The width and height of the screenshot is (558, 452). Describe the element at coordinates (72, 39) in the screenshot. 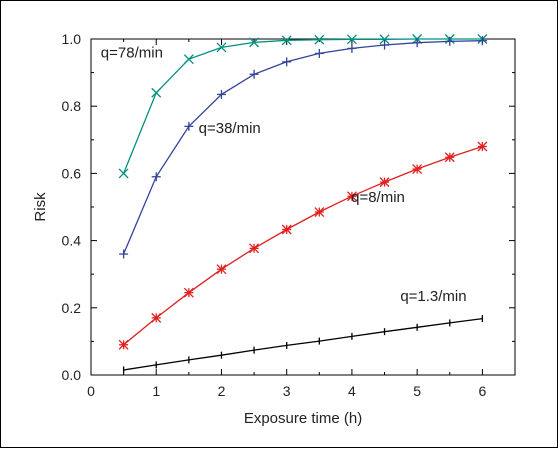

I see `y-tick-label: 1.0` at that location.